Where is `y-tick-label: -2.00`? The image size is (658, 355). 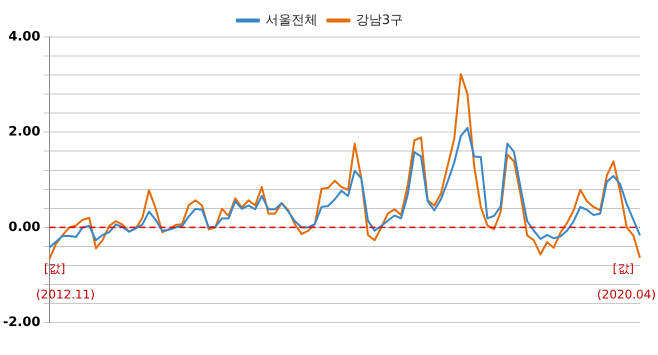
y-tick-label: -2.00 is located at coordinates (21, 322).